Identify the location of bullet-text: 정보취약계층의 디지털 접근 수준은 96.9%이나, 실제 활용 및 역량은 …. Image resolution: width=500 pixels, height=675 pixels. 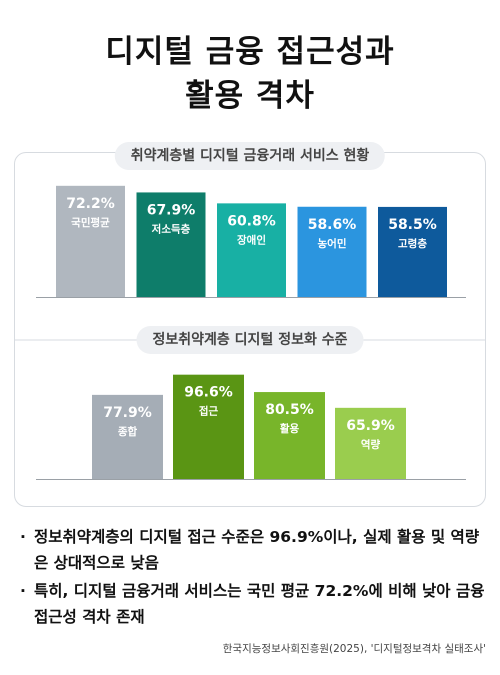
(257, 550).